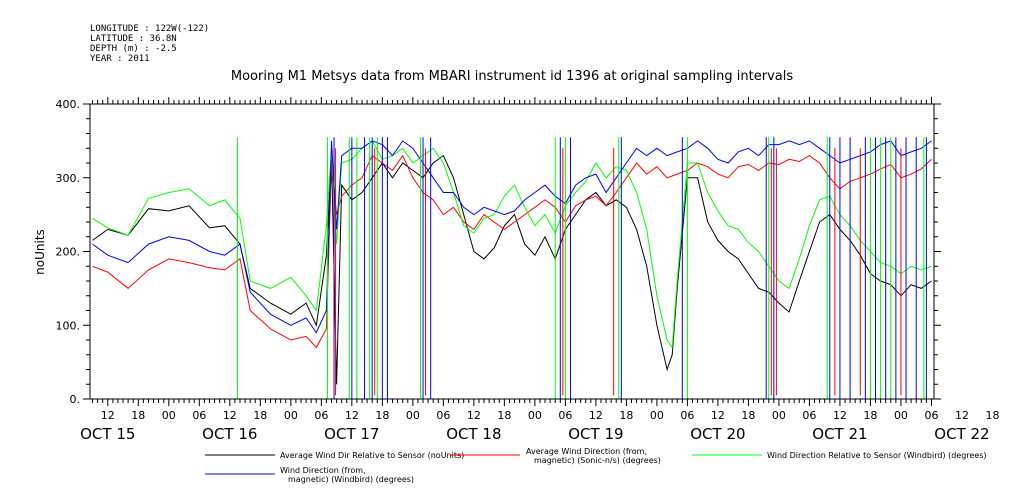 Image resolution: width=1009 pixels, height=504 pixels. Describe the element at coordinates (961, 434) in the screenshot. I see `x-day-label: OCT 22` at that location.